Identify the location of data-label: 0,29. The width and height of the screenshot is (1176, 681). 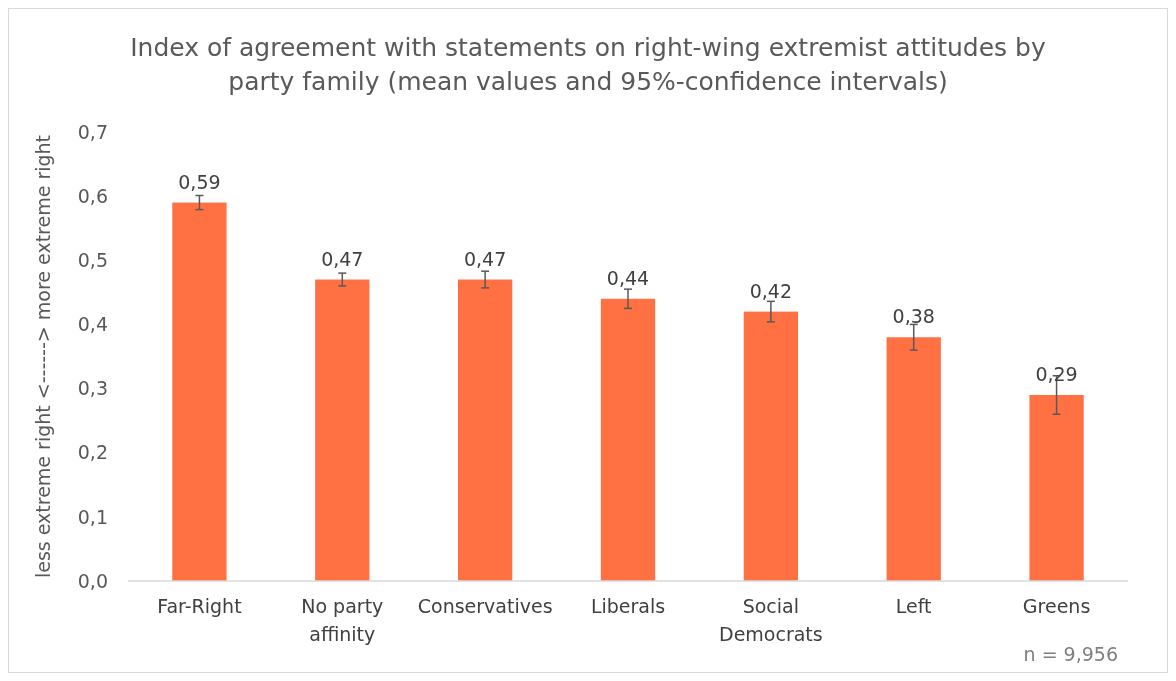
(1056, 373).